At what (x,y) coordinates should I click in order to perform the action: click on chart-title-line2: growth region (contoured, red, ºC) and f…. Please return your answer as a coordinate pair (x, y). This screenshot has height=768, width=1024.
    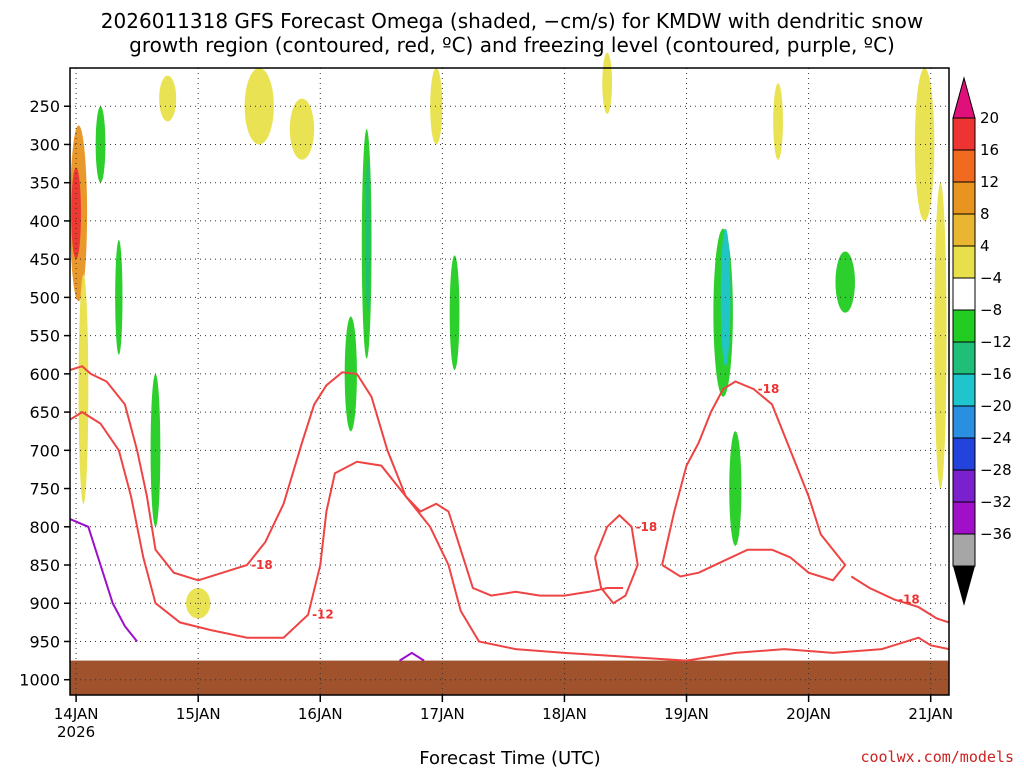
    Looking at the image, I should click on (512, 45).